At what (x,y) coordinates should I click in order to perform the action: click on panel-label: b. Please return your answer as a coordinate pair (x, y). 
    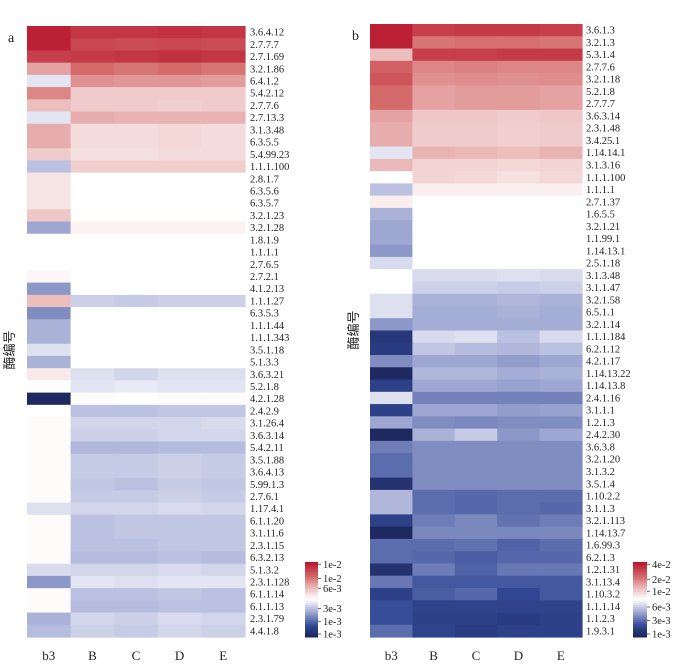
    Looking at the image, I should click on (355, 36).